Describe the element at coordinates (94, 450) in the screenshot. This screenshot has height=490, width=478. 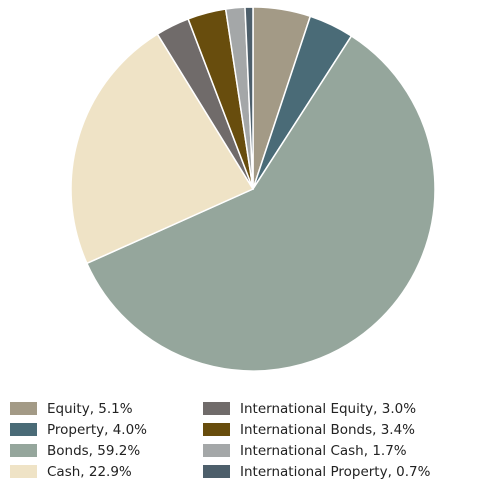
I see `legend-label: Bonds, 59.2%` at that location.